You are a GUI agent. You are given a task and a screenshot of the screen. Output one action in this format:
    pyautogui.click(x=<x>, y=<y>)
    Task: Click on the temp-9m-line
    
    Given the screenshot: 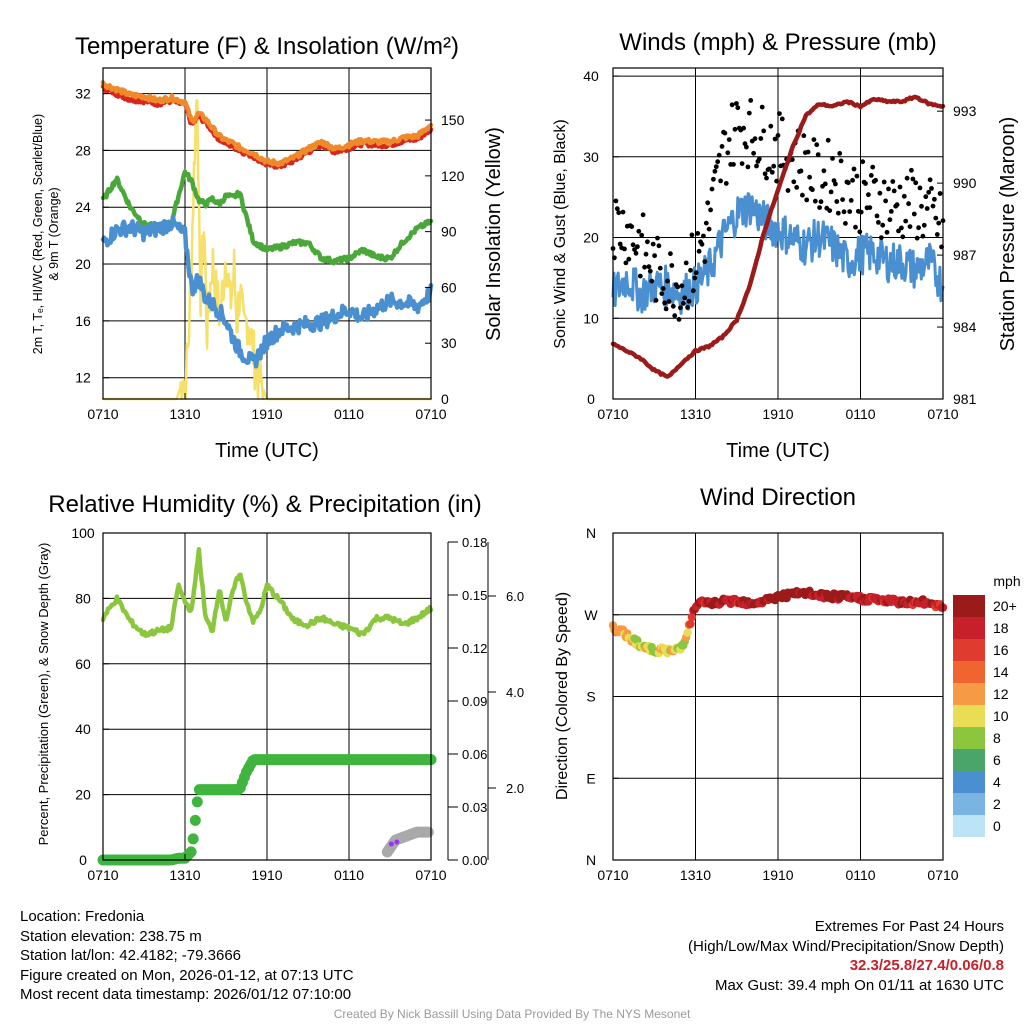 What is the action you would take?
    pyautogui.click(x=267, y=124)
    